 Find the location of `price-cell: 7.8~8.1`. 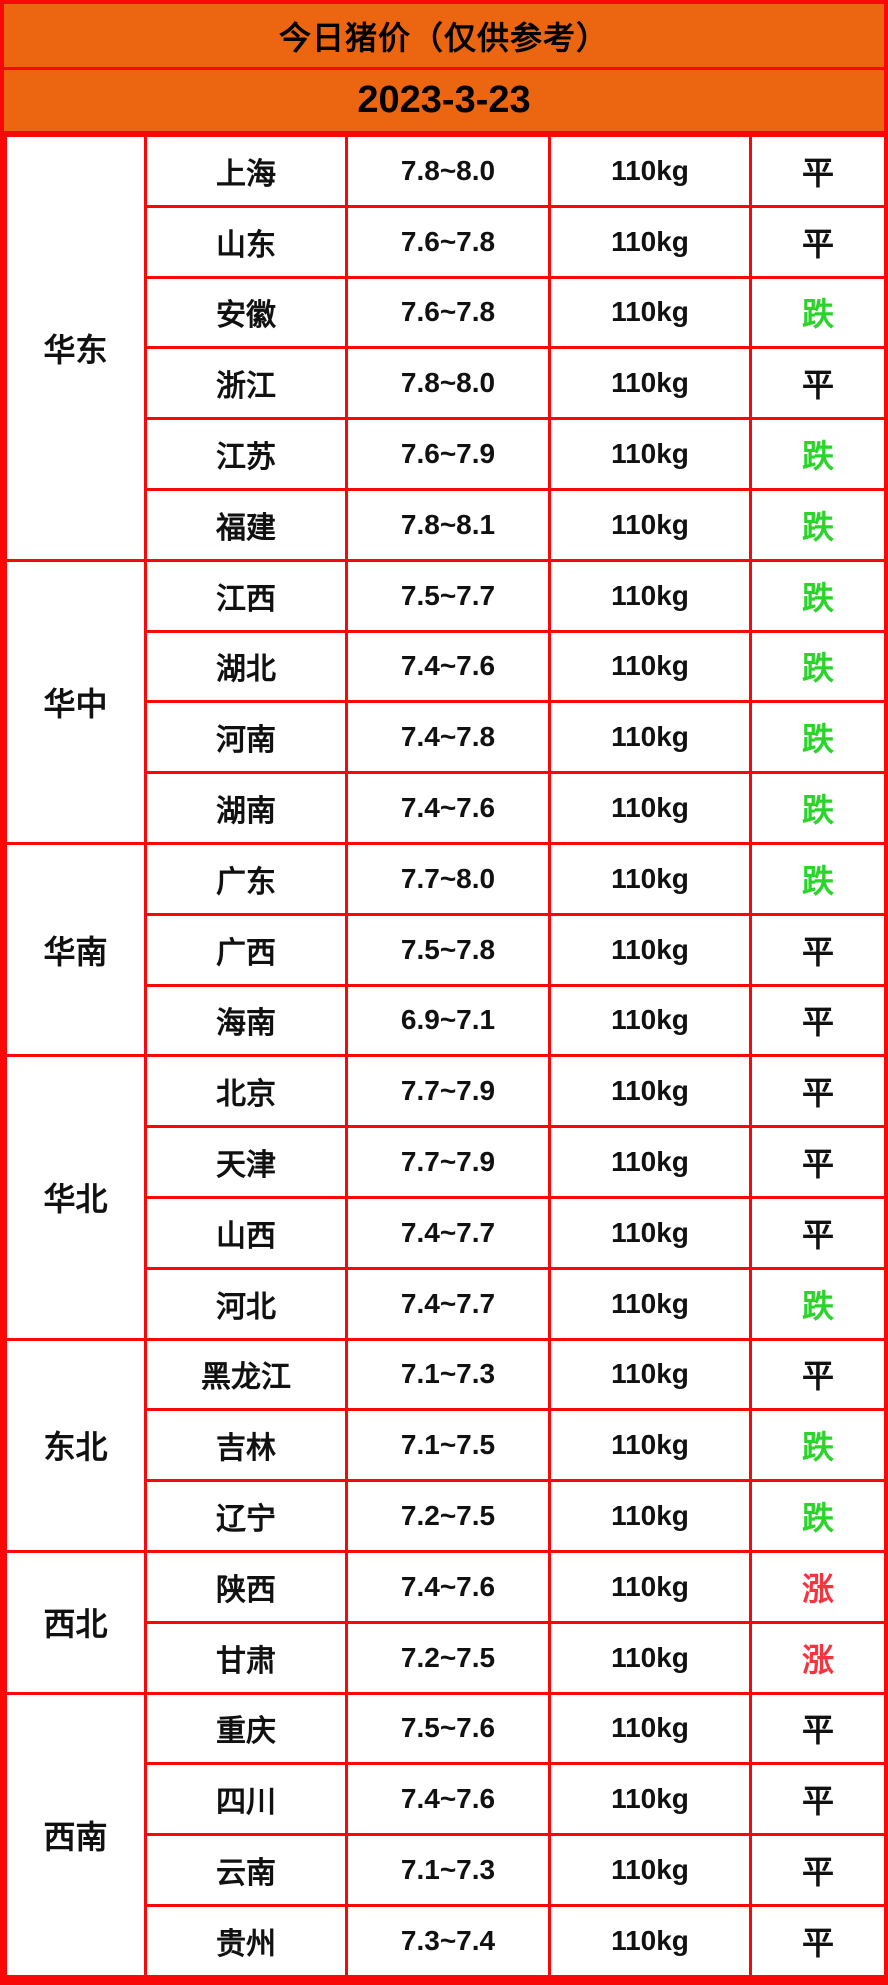

price-cell: 7.8~8.1 is located at coordinates (448, 524).